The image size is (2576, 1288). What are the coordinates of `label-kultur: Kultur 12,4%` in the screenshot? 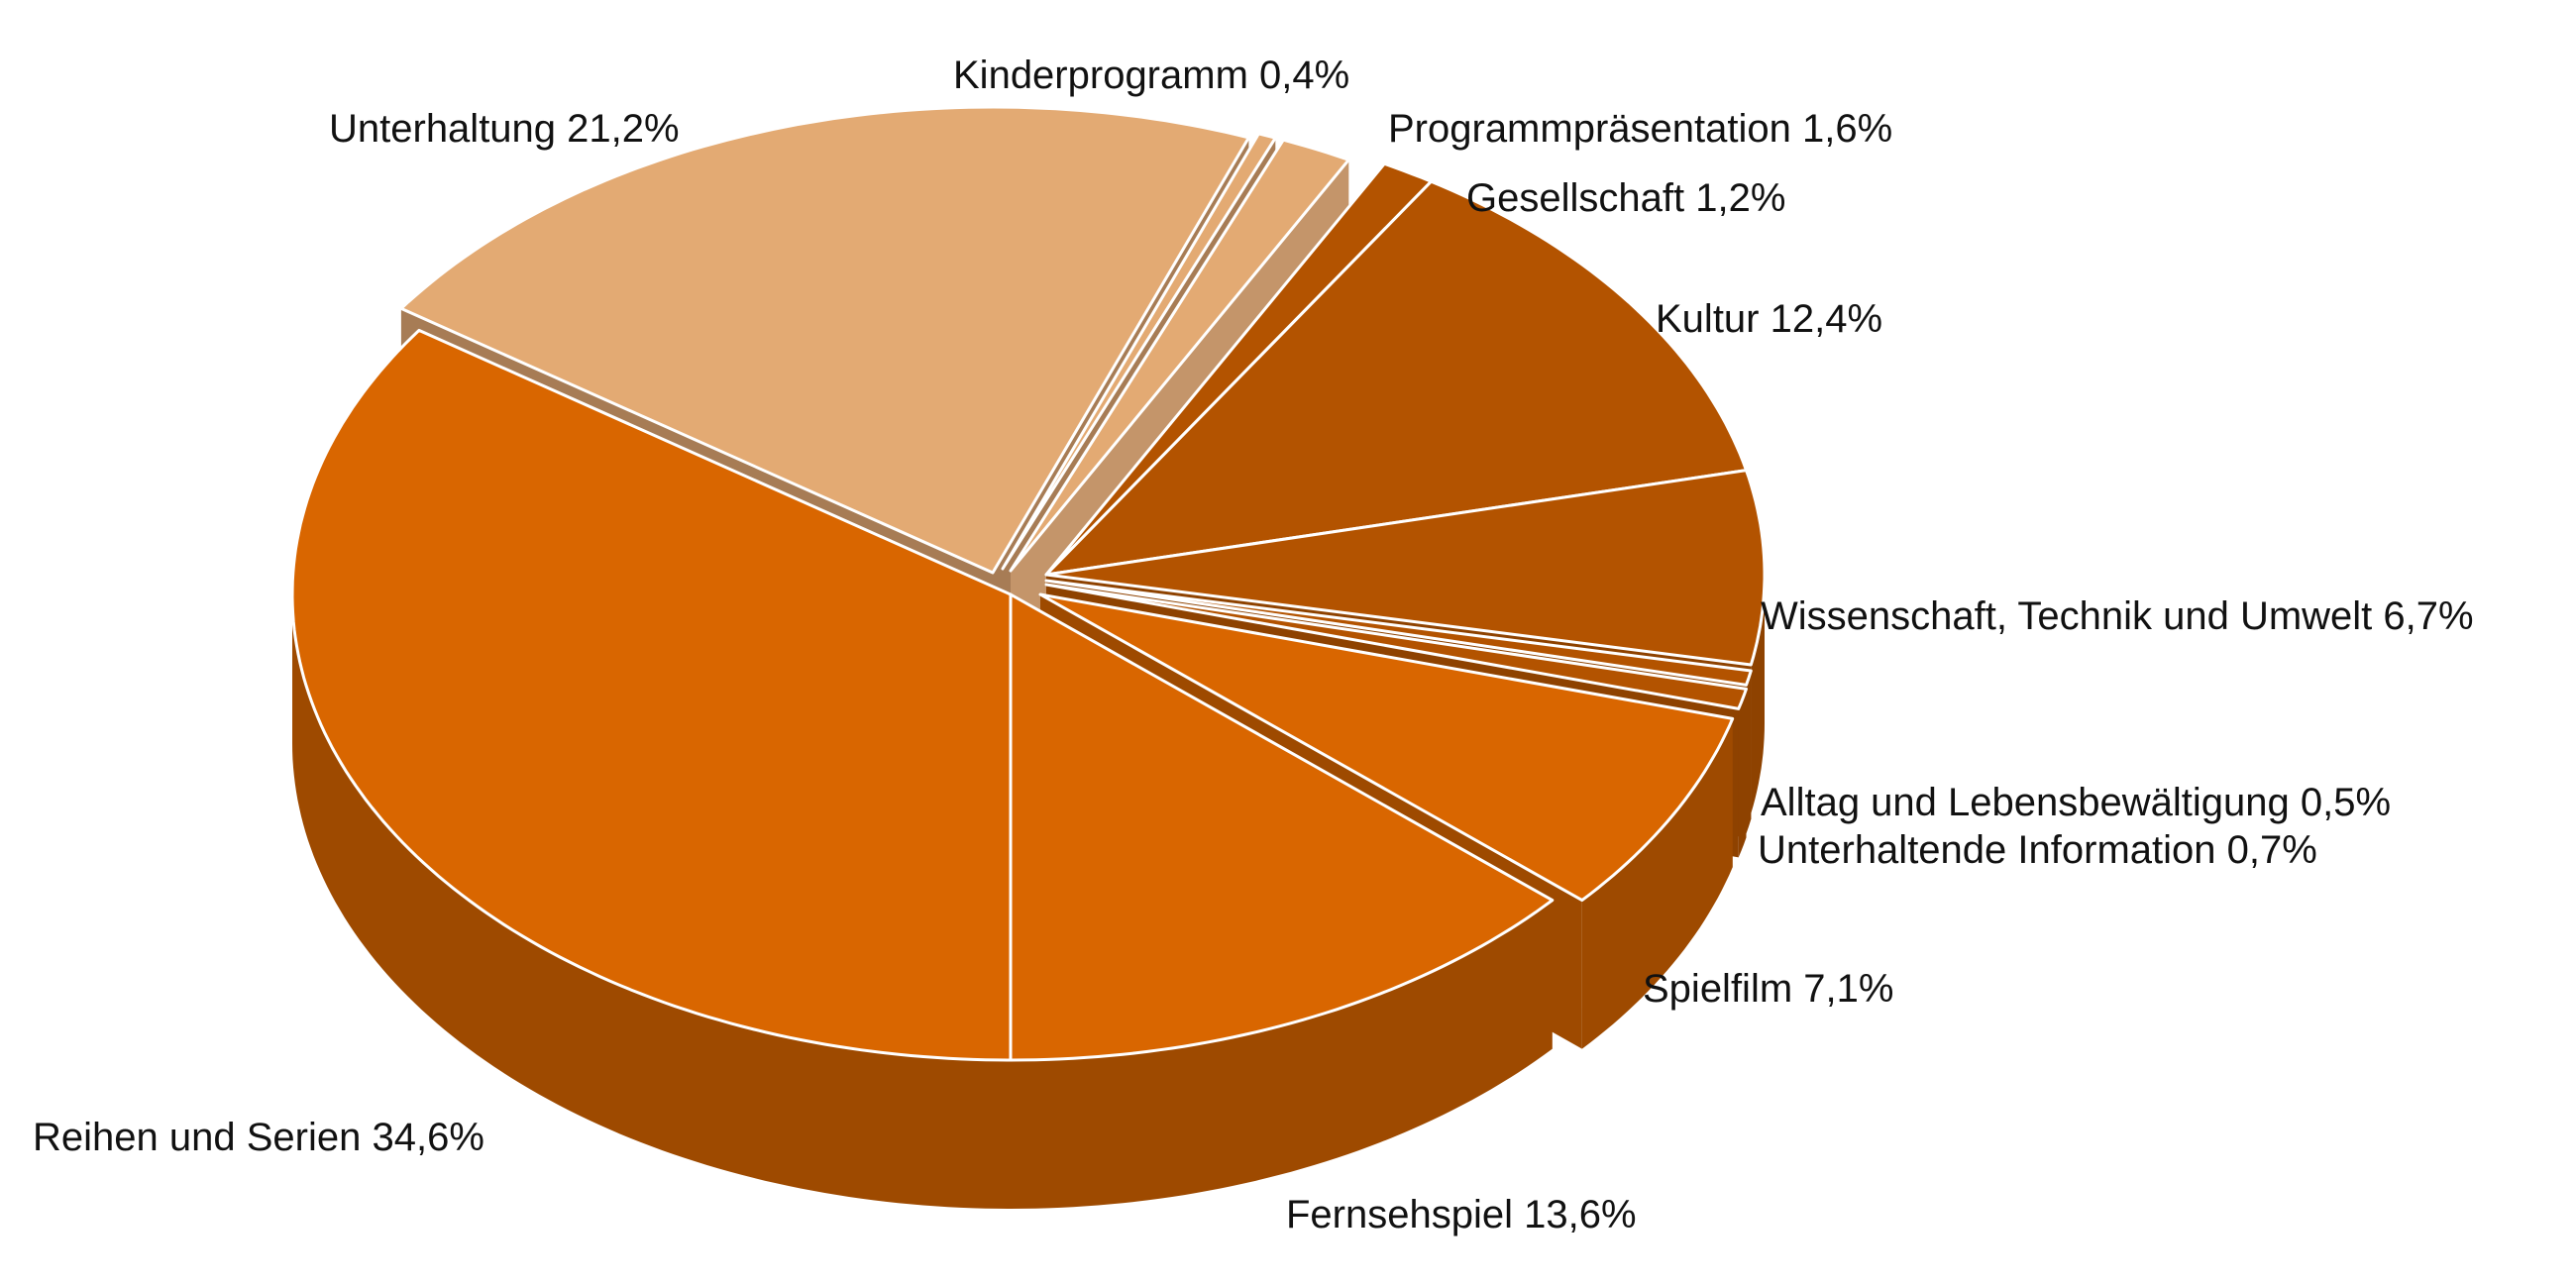 It's located at (1769, 319).